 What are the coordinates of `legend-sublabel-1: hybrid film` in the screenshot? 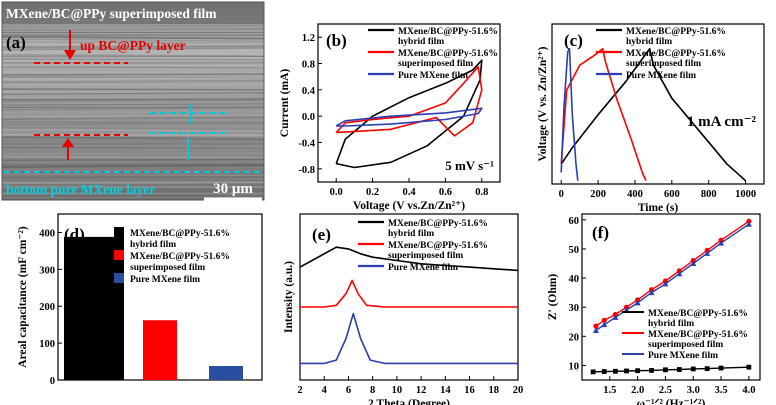 It's located at (649, 42).